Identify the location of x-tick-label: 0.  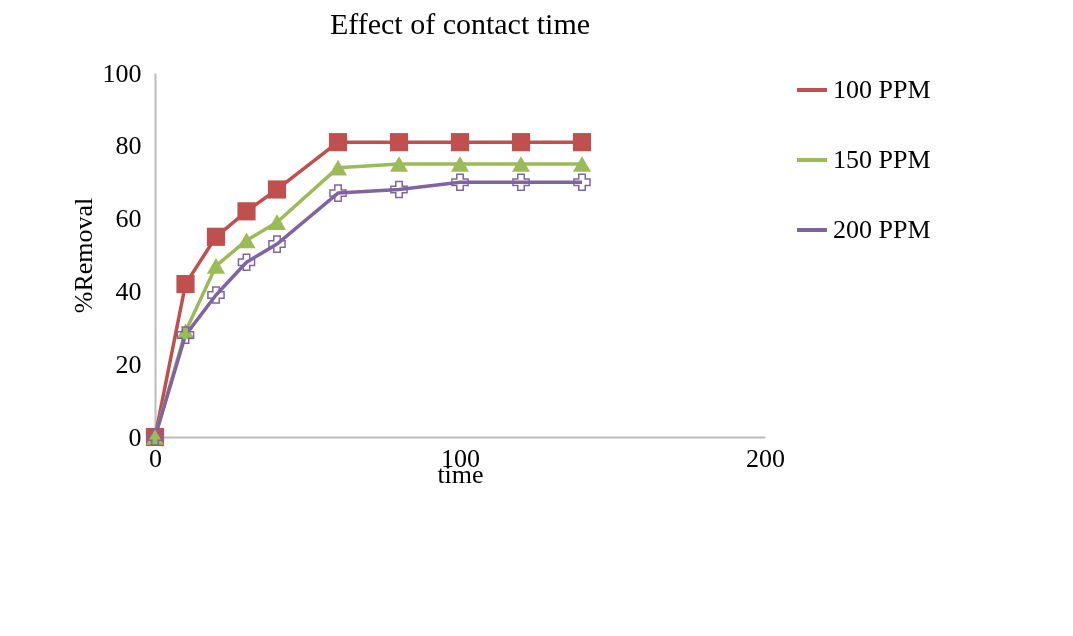
(155, 458).